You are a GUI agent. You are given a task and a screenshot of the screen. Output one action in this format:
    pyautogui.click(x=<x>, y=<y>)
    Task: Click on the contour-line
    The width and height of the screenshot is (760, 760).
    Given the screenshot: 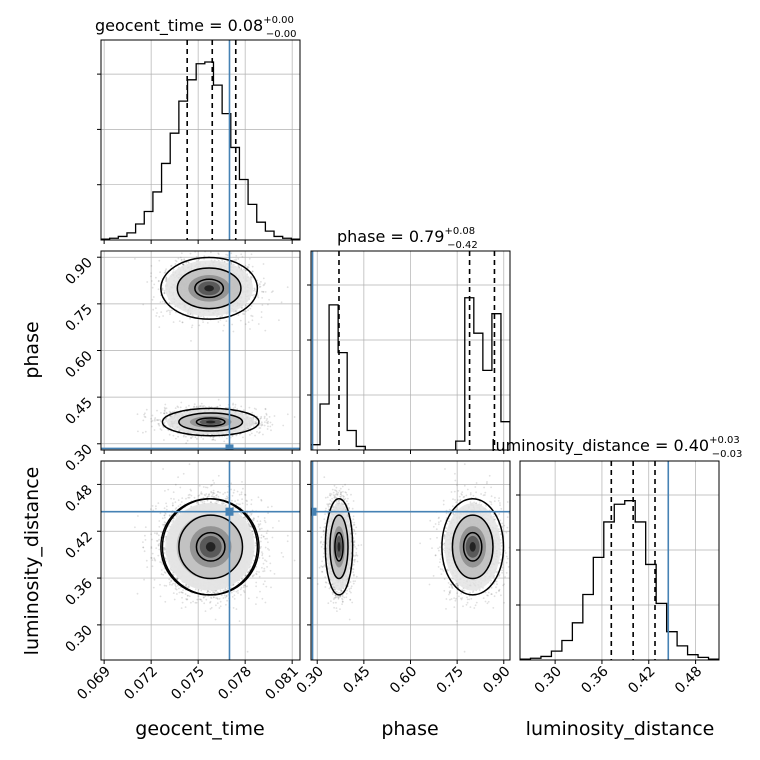 What is the action you would take?
    pyautogui.click(x=209, y=288)
    